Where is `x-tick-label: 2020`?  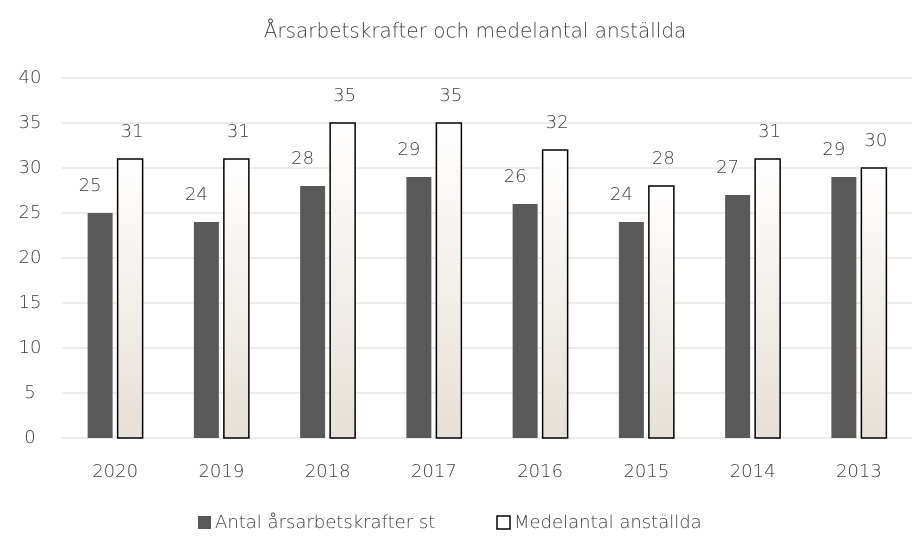 x-tick-label: 2020 is located at coordinates (115, 471).